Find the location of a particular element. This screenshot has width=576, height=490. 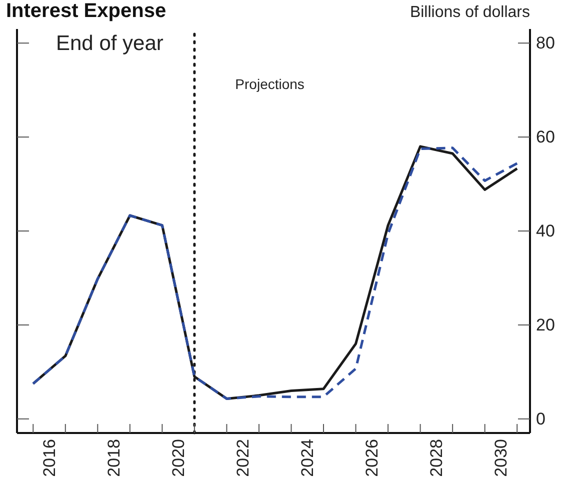

y-tick-label: 40 is located at coordinates (545, 231).